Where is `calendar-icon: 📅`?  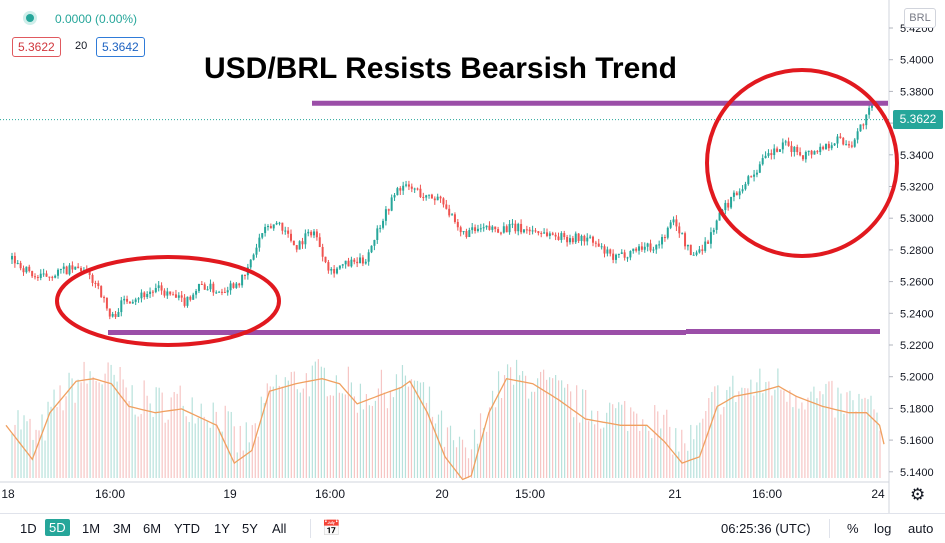
calendar-icon: 📅 is located at coordinates (331, 528).